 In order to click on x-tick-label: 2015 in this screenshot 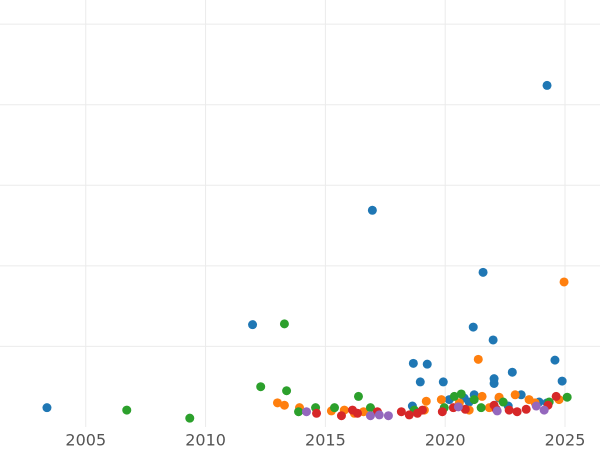, I will do `click(325, 440)`.